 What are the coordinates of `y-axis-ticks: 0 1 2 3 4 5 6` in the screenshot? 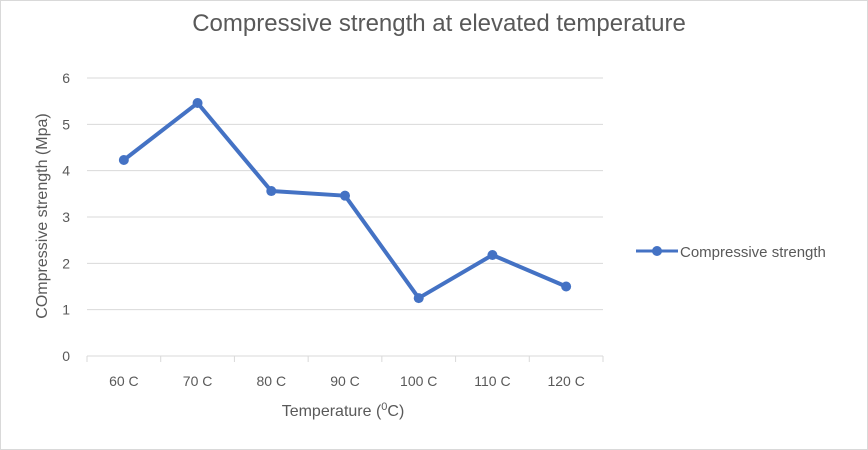 It's located at (66, 217).